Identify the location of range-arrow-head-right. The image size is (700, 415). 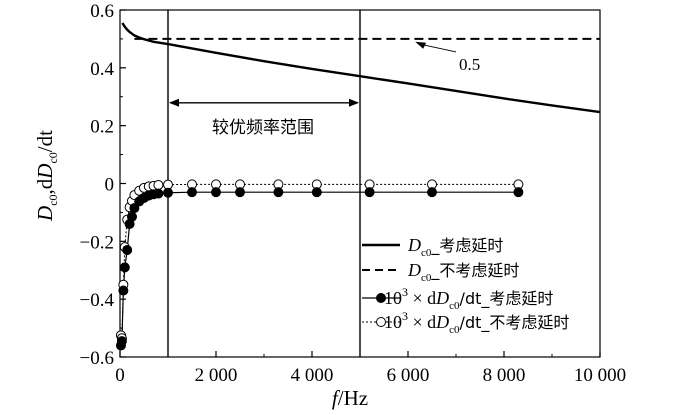
(354, 102).